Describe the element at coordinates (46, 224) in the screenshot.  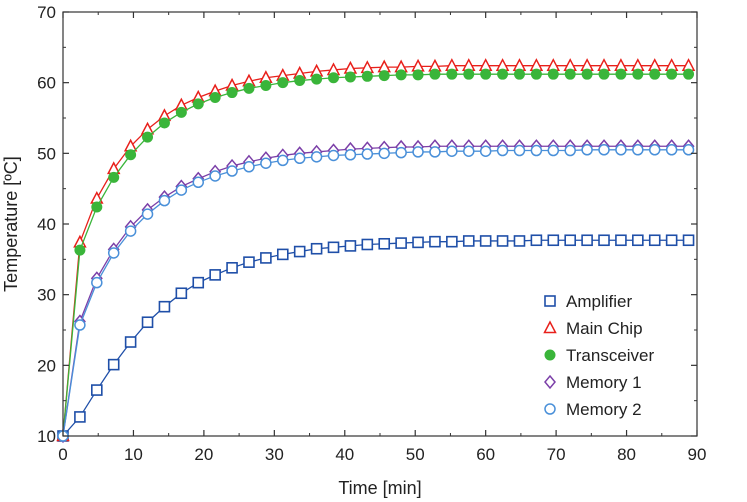
I see `y-tick-label: 40` at that location.